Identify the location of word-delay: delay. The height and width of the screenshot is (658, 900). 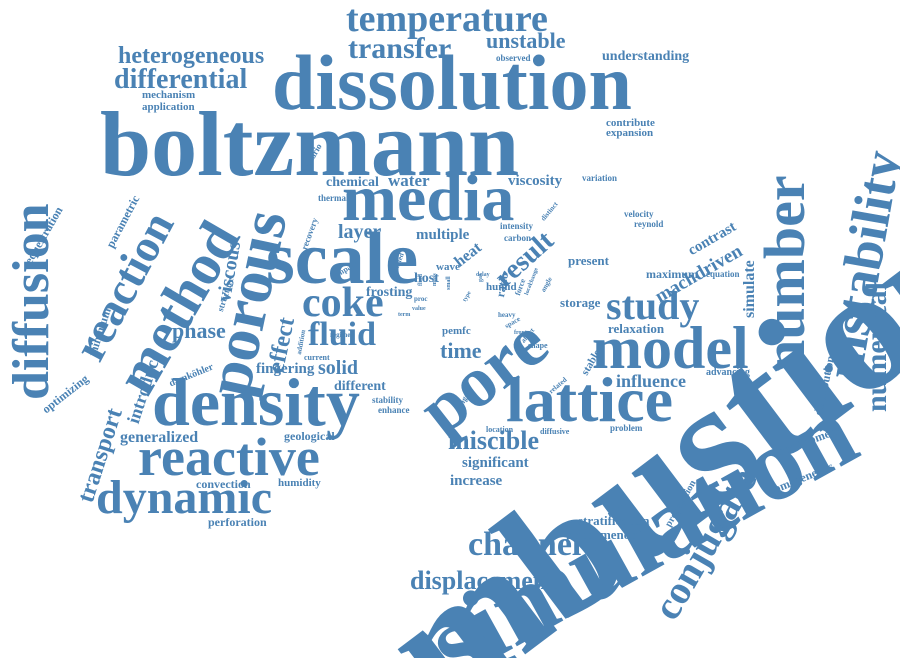
(483, 275).